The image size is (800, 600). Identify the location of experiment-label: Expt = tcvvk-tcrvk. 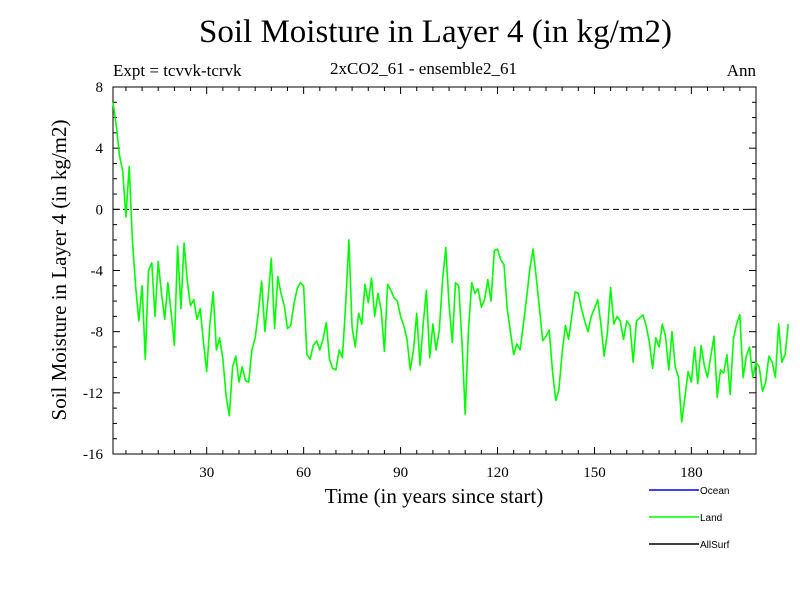
(177, 70).